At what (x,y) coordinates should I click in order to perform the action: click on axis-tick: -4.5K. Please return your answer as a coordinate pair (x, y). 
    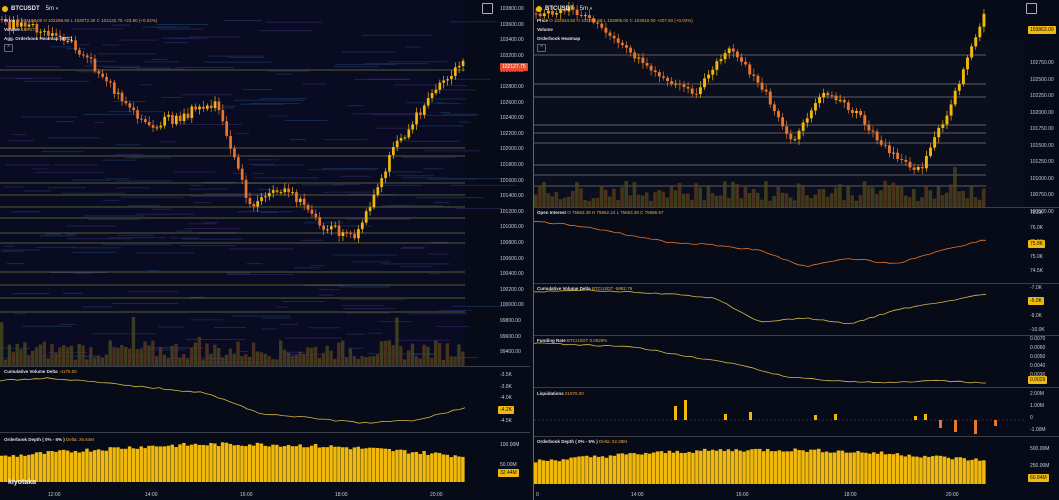
    Looking at the image, I should click on (506, 421).